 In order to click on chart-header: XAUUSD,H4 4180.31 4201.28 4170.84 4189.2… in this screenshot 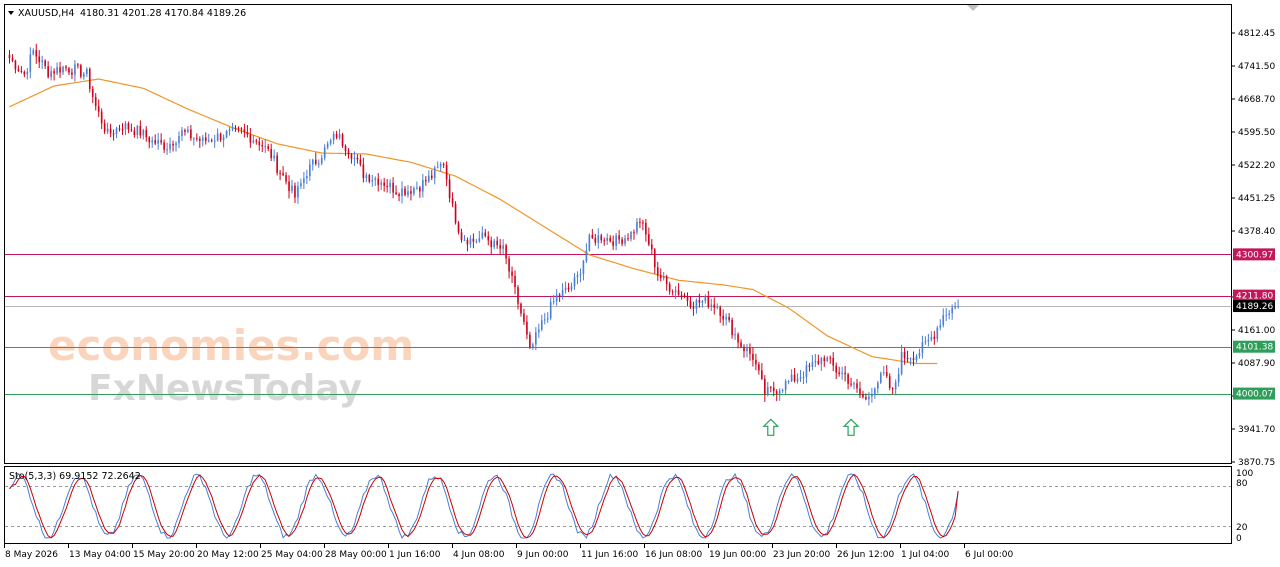, I will do `click(127, 13)`.